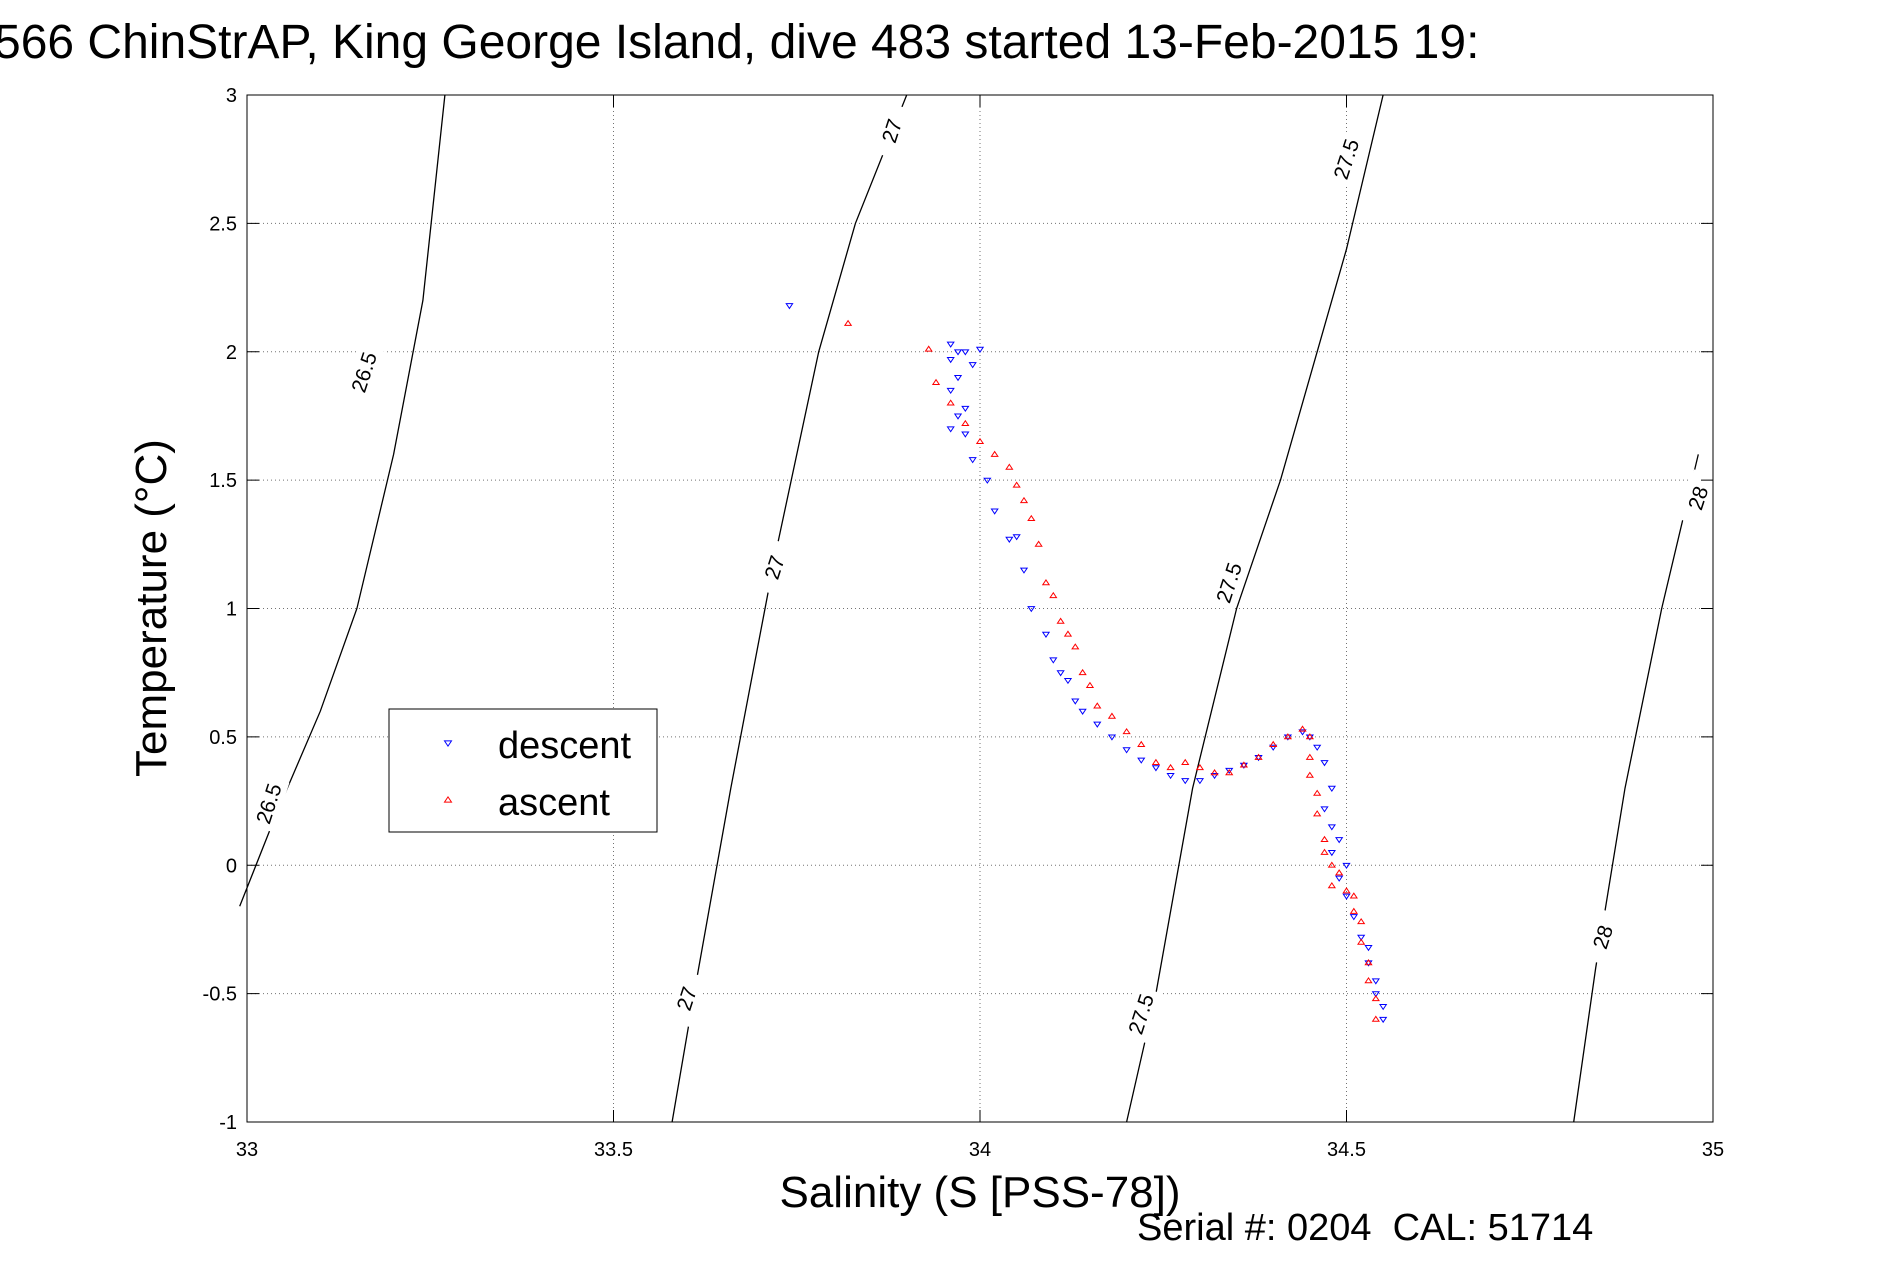 Image resolution: width=1891 pixels, height=1267 pixels. Describe the element at coordinates (247, 1150) in the screenshot. I see `x-tick-label: 33` at that location.